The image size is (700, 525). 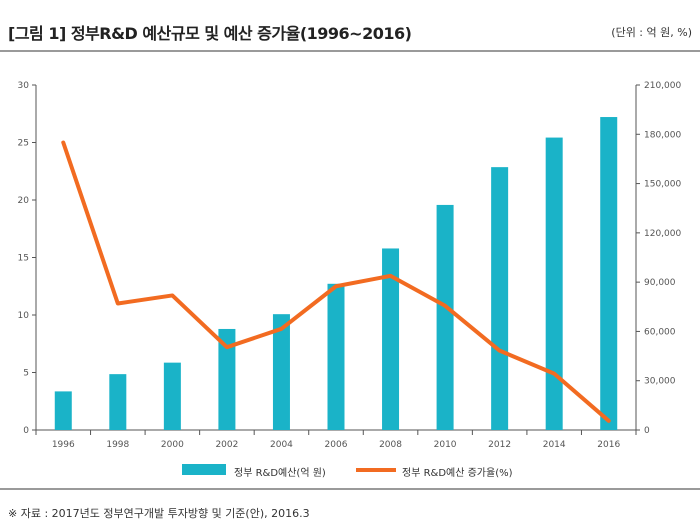 I want to click on unit-label: (단위 : 억 원, %), so click(x=651, y=32).